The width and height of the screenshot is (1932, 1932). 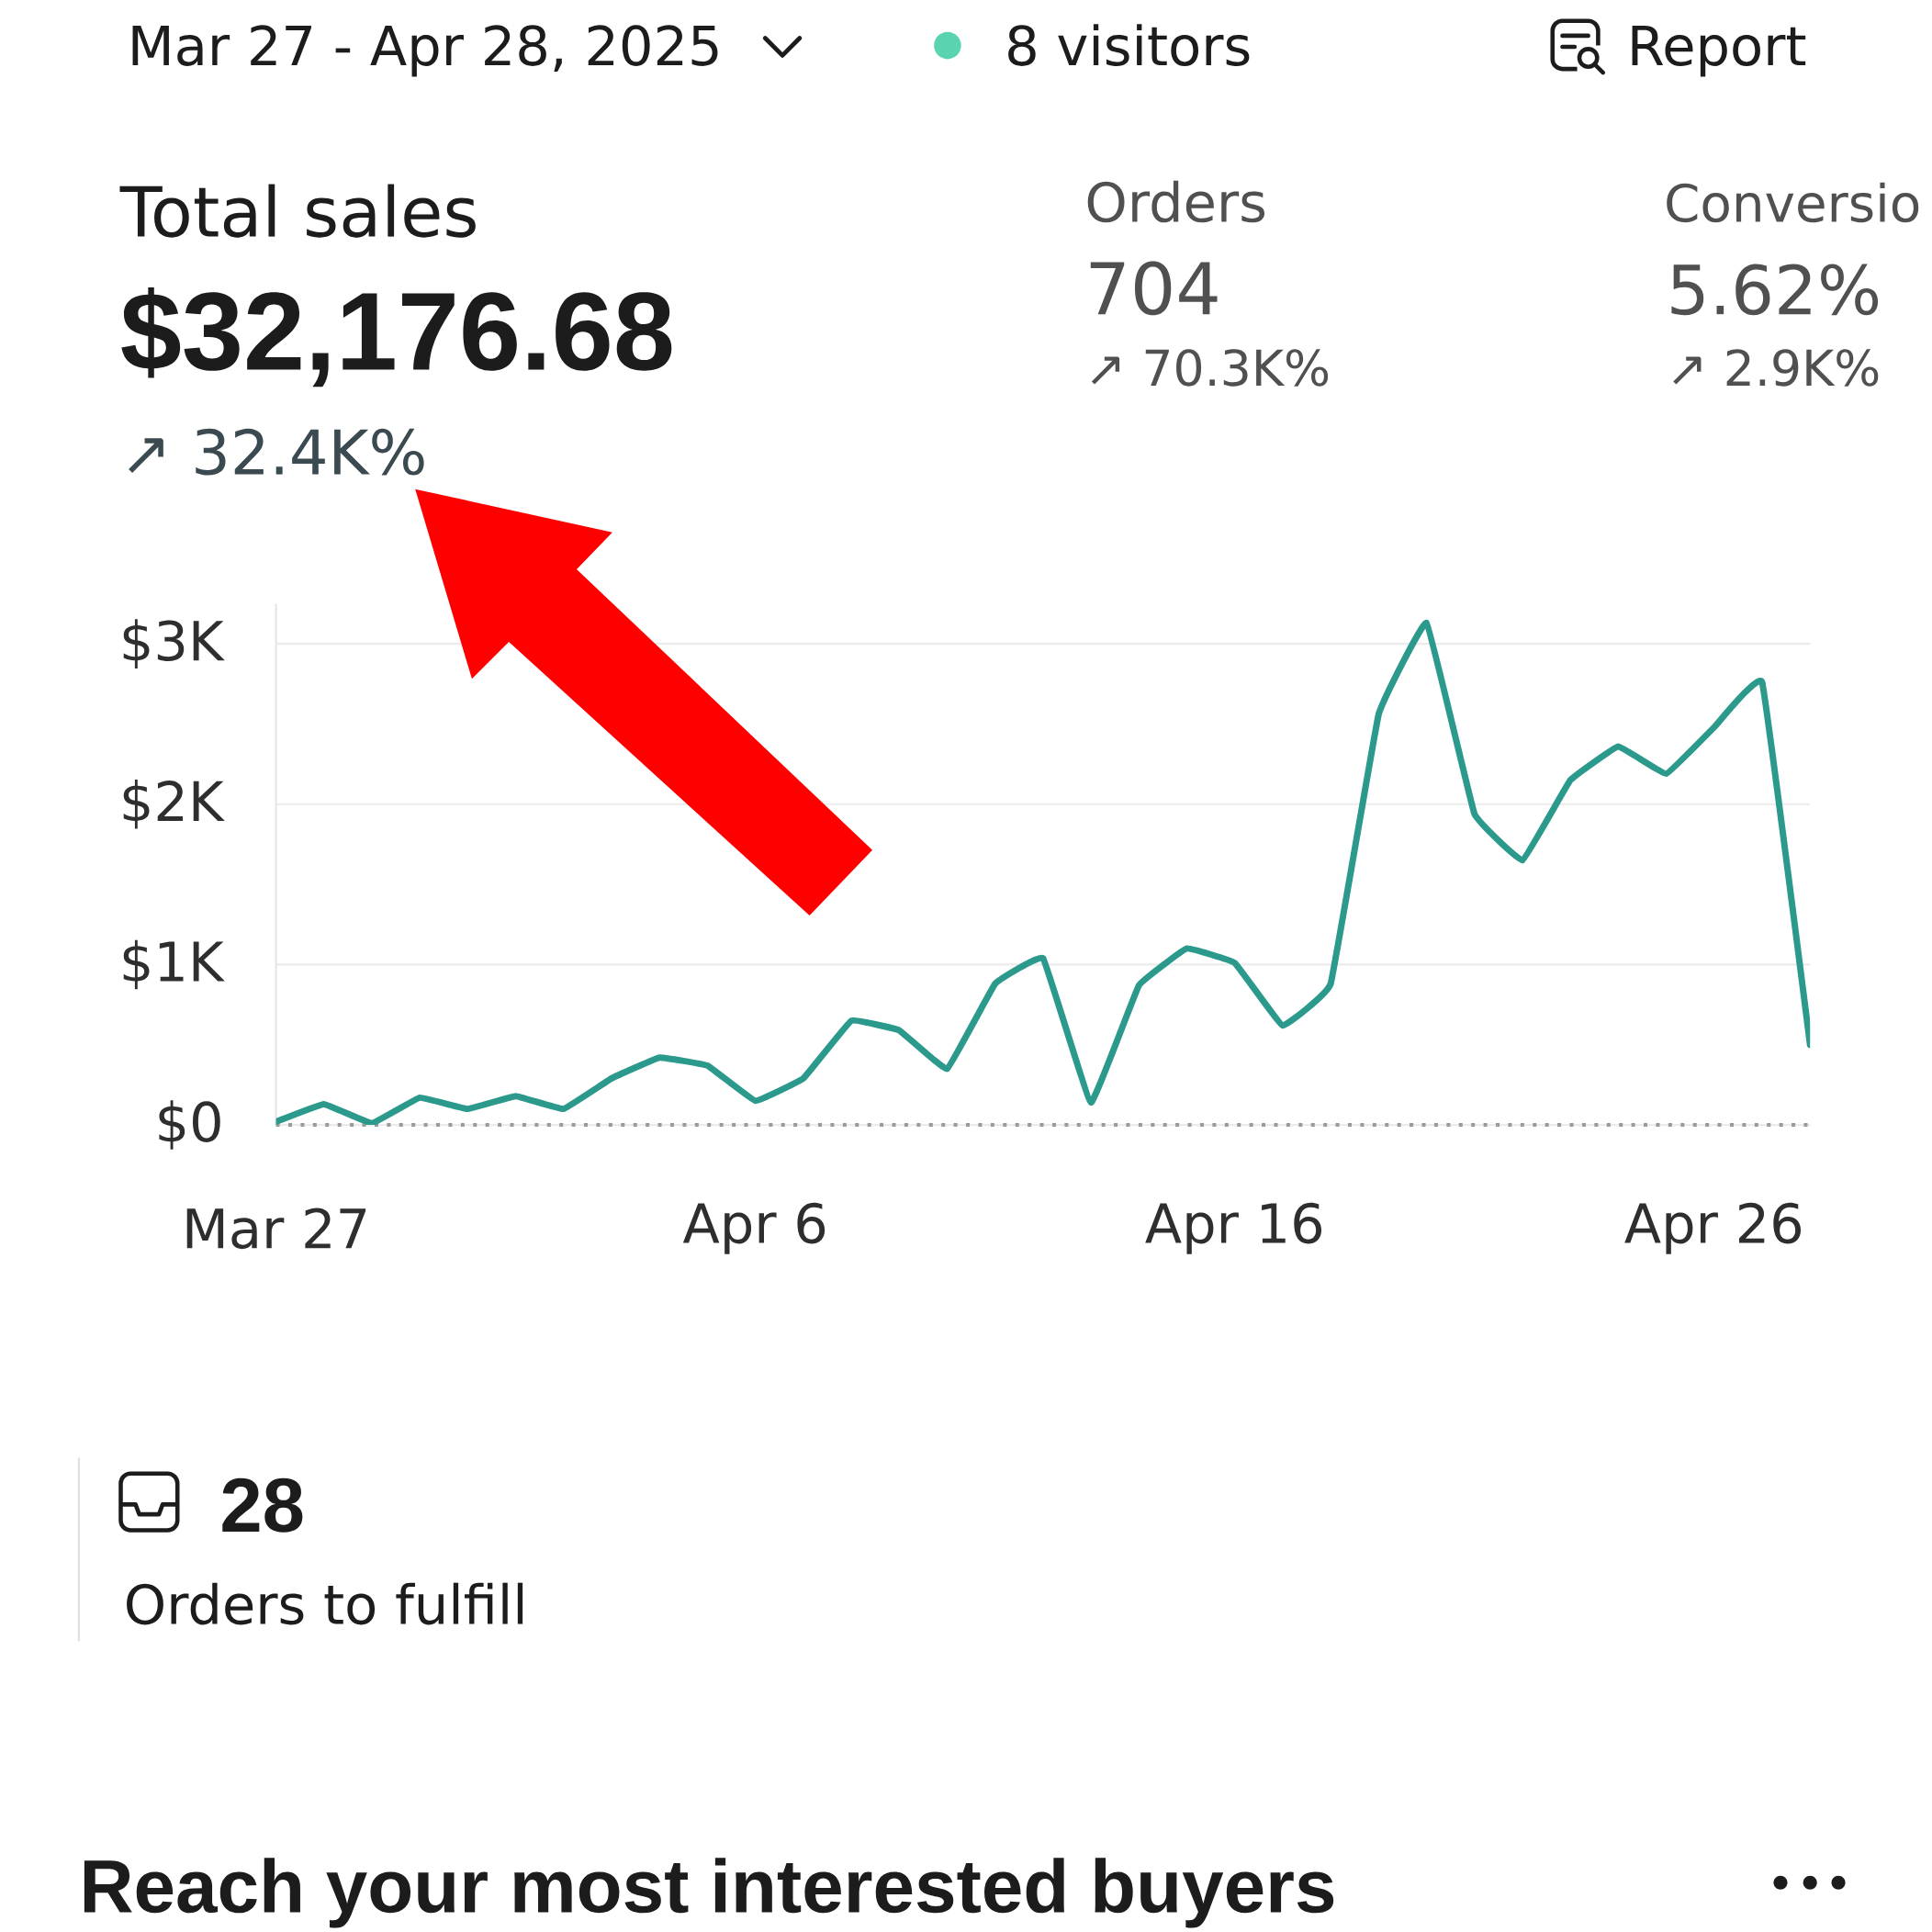 What do you see at coordinates (709, 1893) in the screenshot?
I see `text: Reach your most interested buyers` at bounding box center [709, 1893].